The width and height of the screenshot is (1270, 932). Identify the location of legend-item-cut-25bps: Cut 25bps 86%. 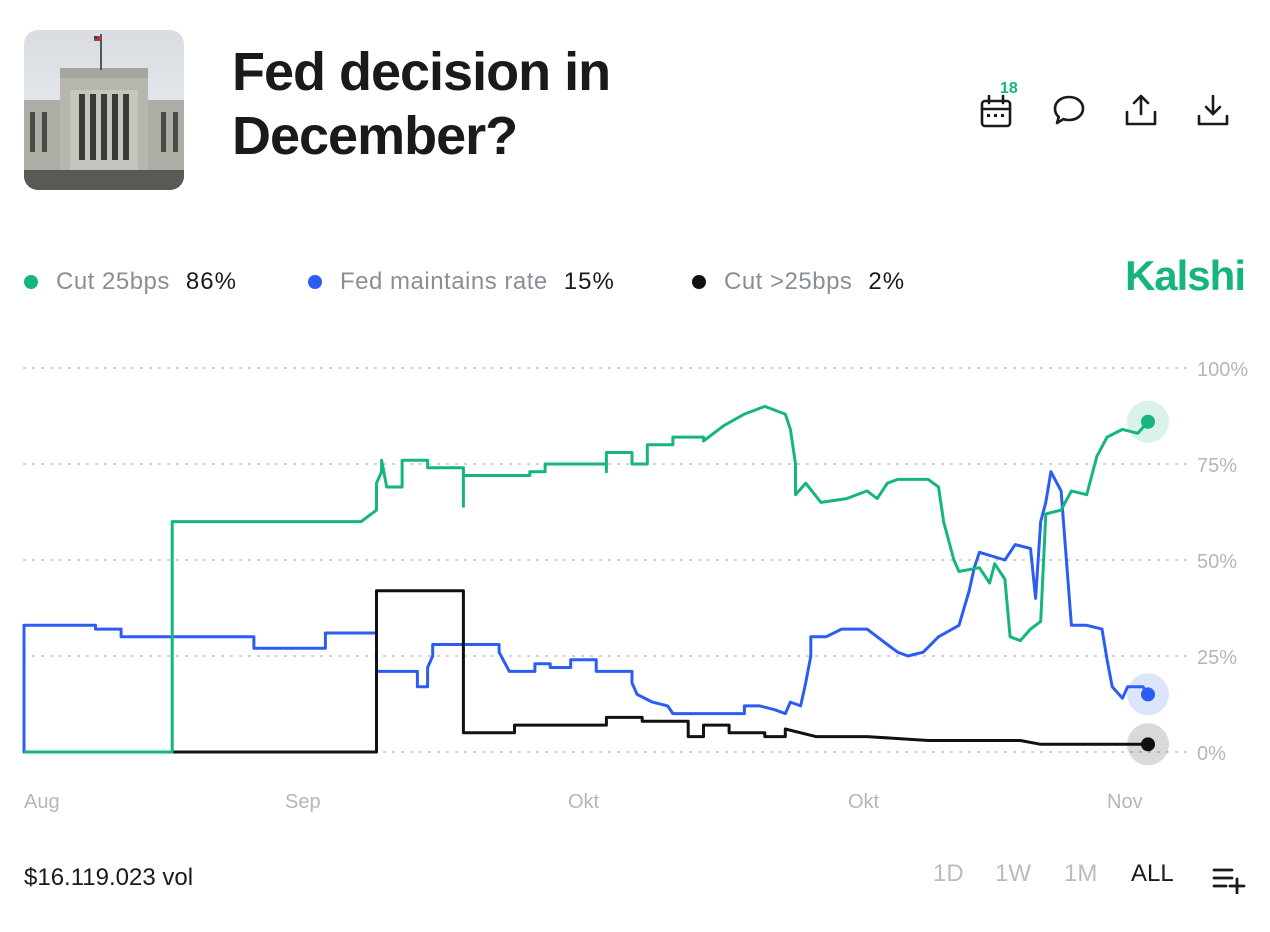
(130, 282).